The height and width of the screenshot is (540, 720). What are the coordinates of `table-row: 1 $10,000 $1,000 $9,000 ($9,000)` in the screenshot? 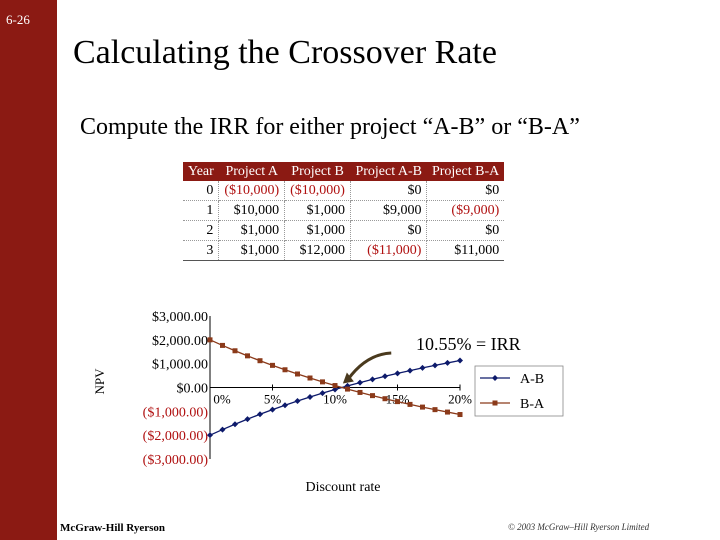 It's located at (344, 210).